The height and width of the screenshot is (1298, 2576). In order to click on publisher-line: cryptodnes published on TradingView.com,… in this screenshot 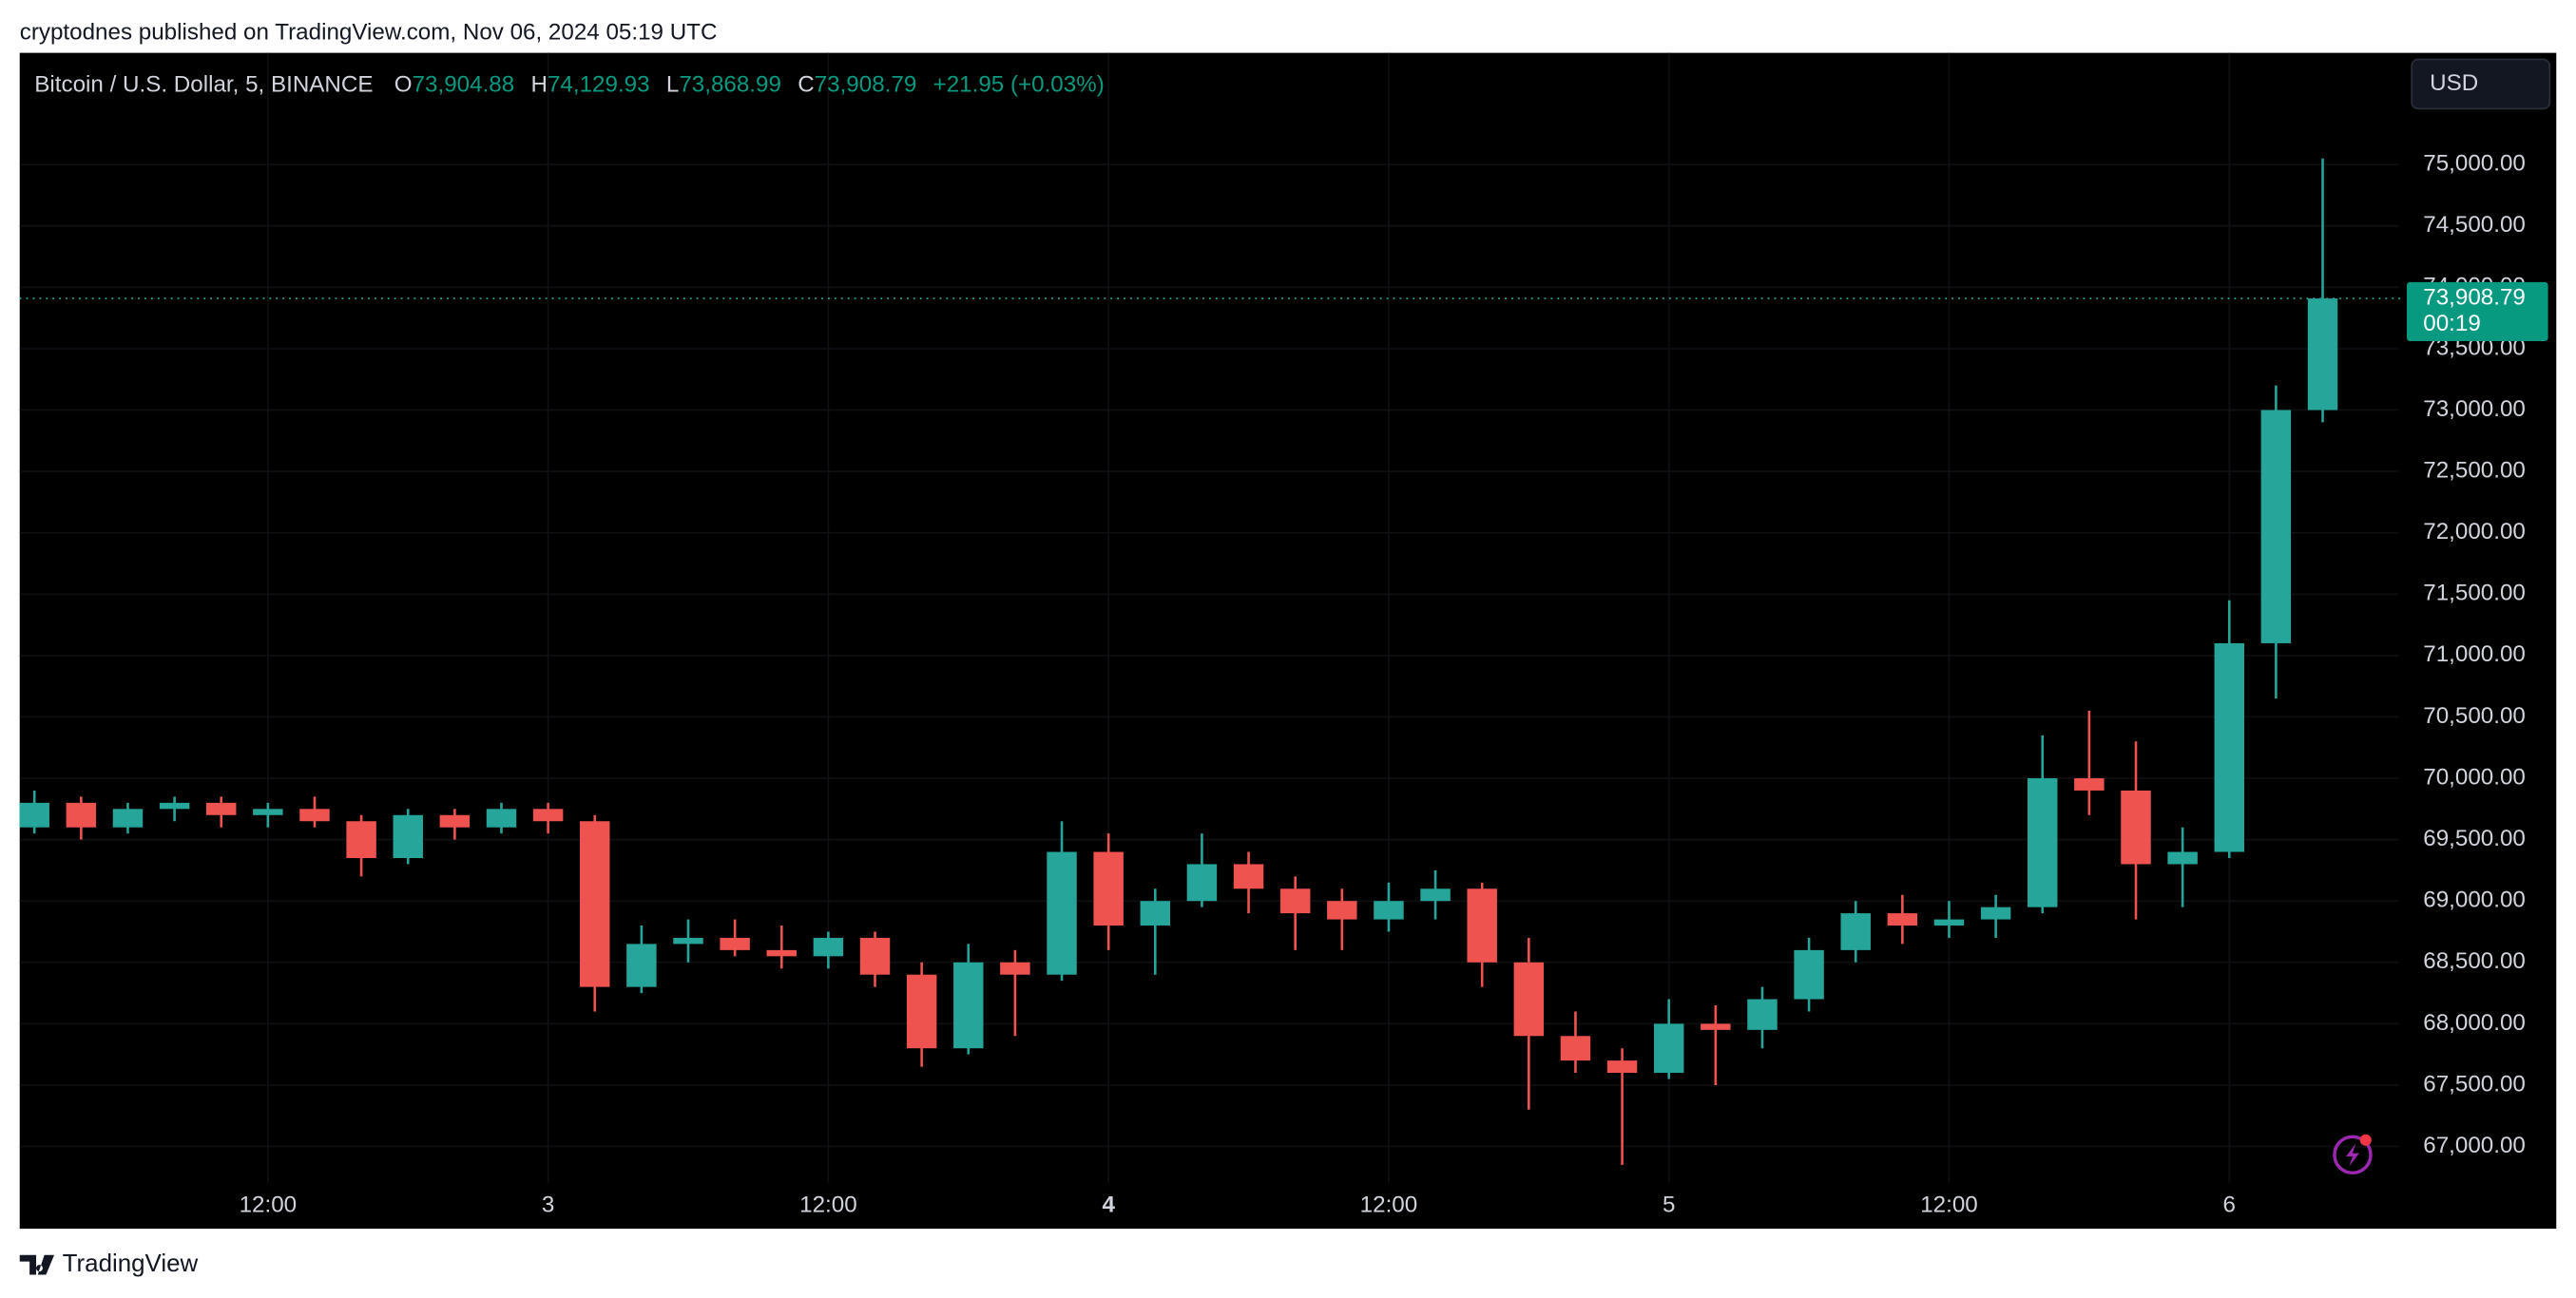, I will do `click(369, 32)`.